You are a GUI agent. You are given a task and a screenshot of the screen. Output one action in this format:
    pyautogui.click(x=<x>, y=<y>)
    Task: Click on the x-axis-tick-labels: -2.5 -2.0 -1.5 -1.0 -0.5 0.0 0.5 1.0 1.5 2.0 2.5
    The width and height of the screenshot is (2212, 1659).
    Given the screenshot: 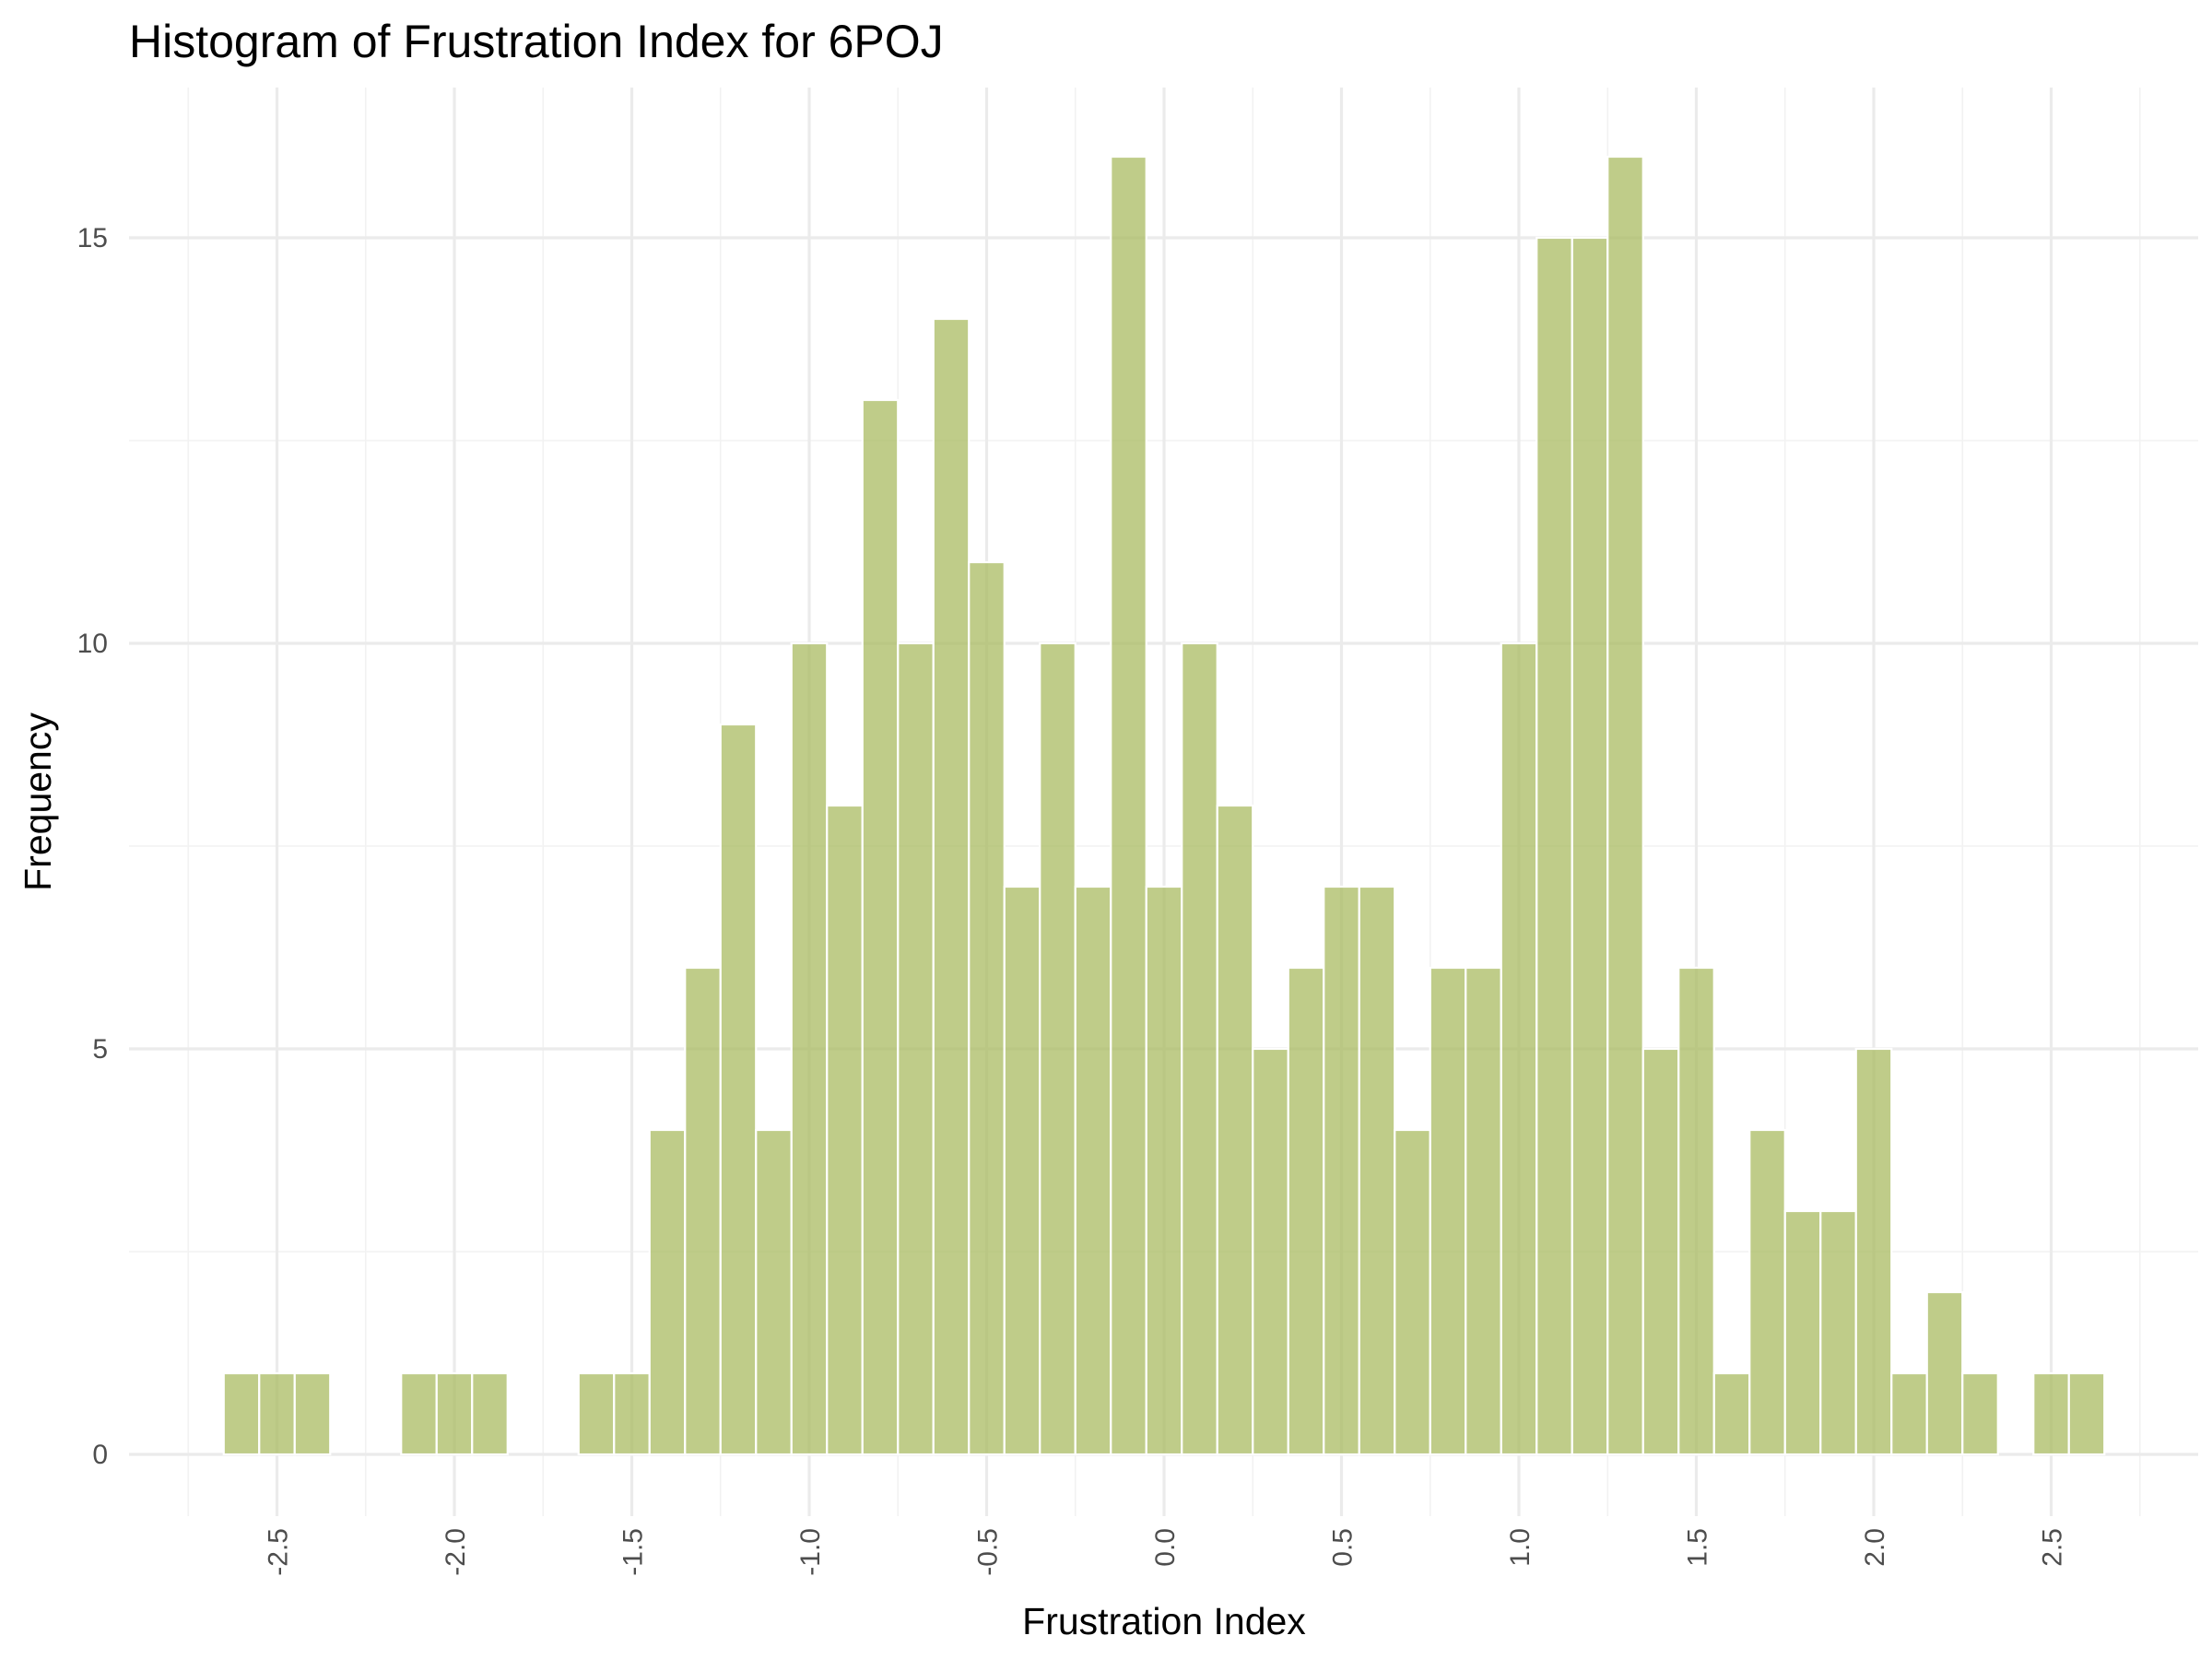 What is the action you would take?
    pyautogui.click(x=1166, y=1552)
    